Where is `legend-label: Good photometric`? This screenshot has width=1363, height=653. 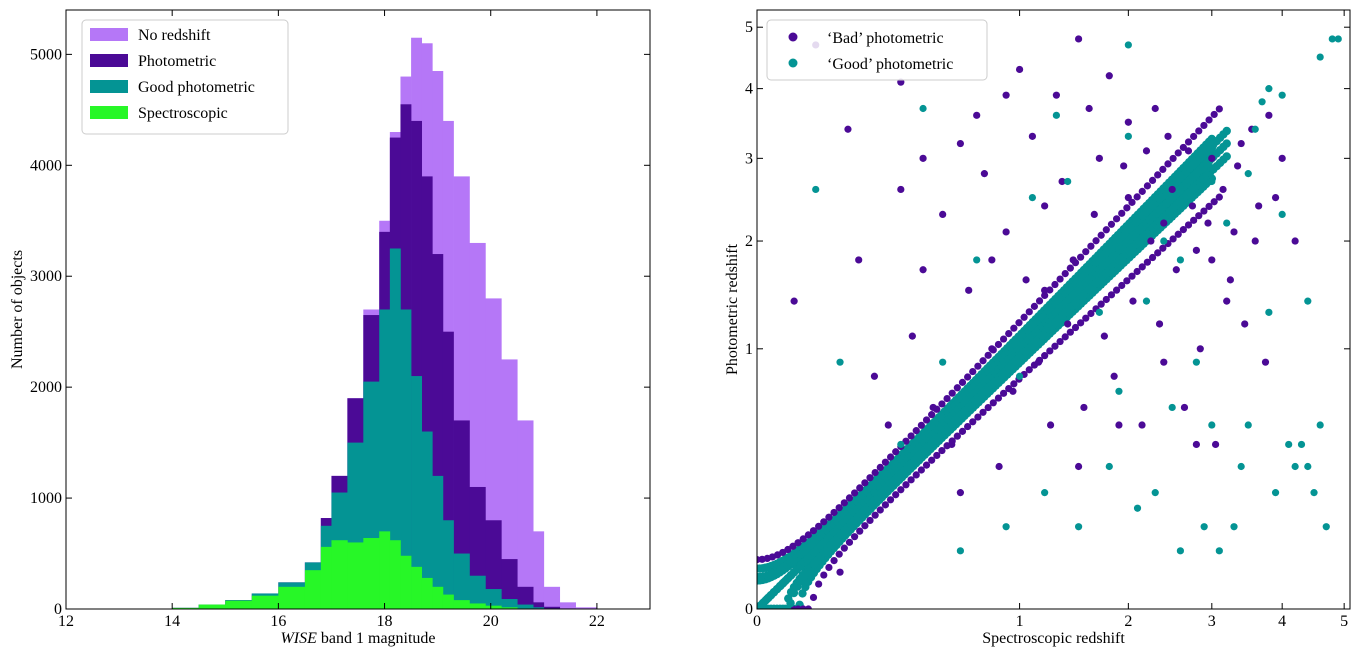
legend-label: Good photometric is located at coordinates (196, 87).